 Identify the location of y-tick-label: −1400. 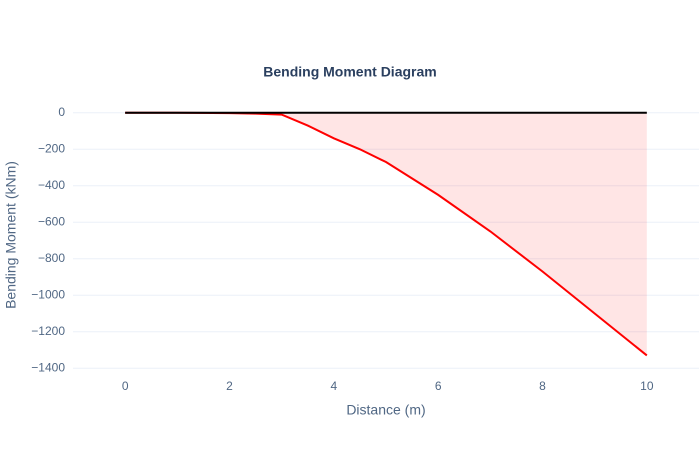
(48, 367).